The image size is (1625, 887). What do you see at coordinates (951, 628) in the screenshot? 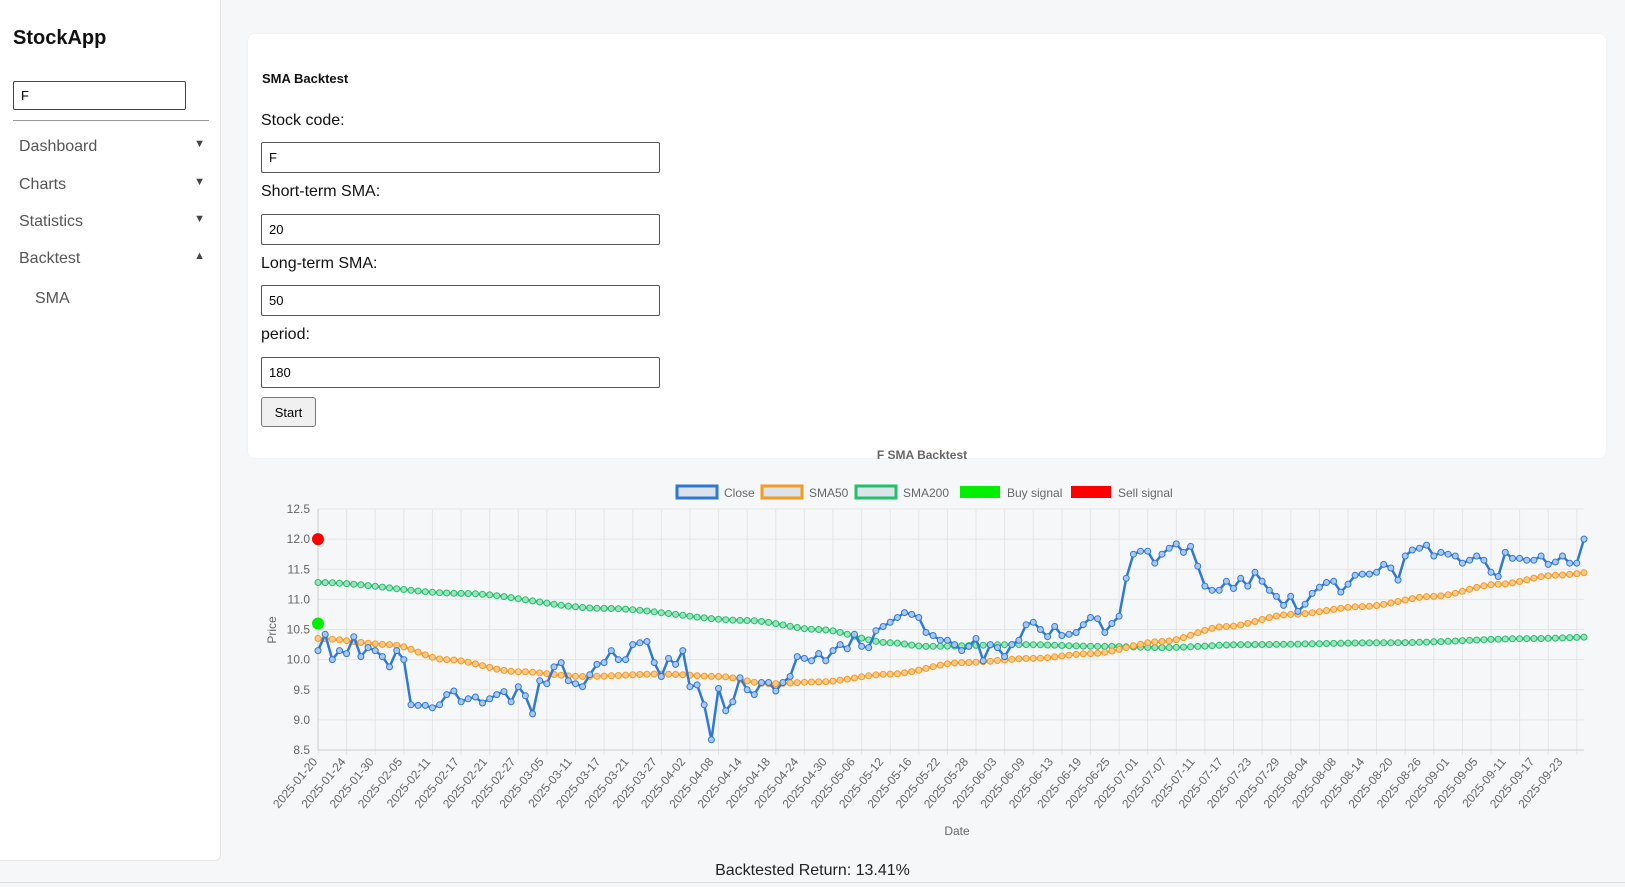
I see `sma50-line` at bounding box center [951, 628].